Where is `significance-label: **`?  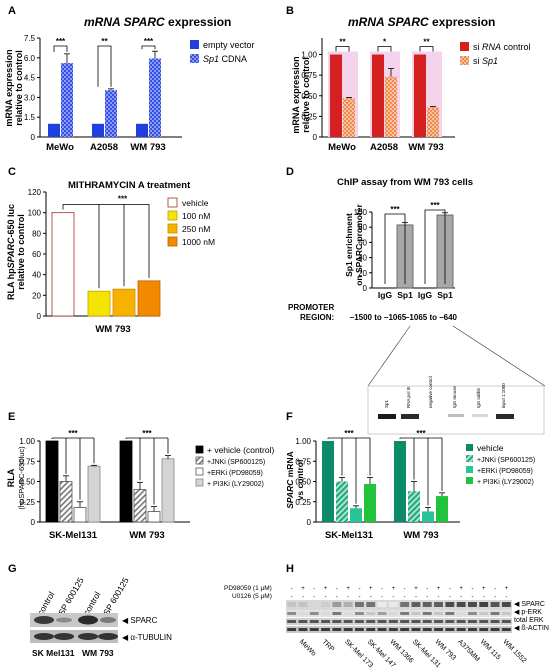 significance-label: ** is located at coordinates (426, 42).